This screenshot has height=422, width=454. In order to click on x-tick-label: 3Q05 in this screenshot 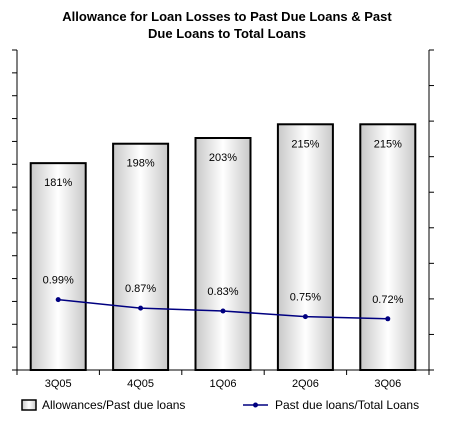, I will do `click(58, 384)`.